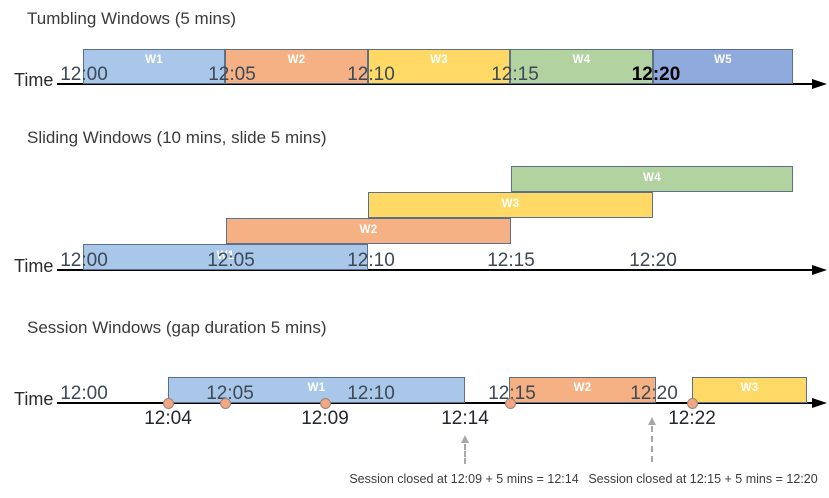 This screenshot has height=498, width=829. I want to click on section-title: Session Windows (gap duration 5 mins), so click(177, 327).